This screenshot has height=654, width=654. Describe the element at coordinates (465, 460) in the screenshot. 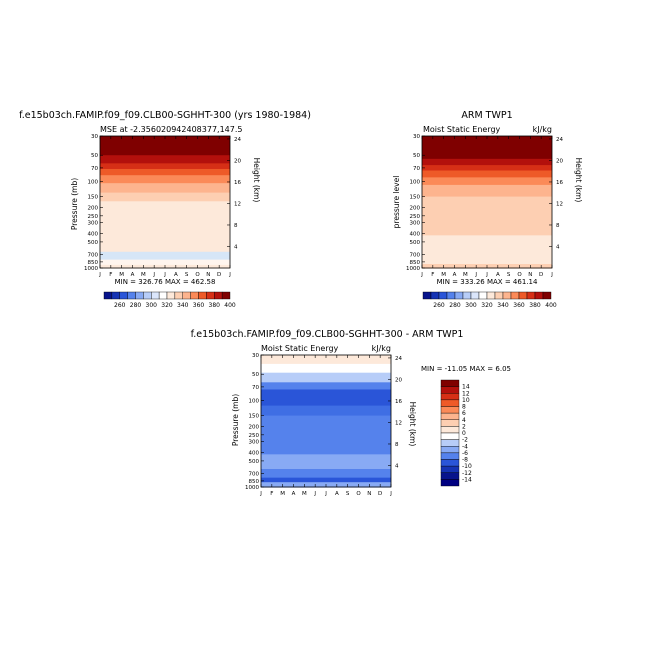

I see `panel-diff-colorbar-label: -8` at that location.